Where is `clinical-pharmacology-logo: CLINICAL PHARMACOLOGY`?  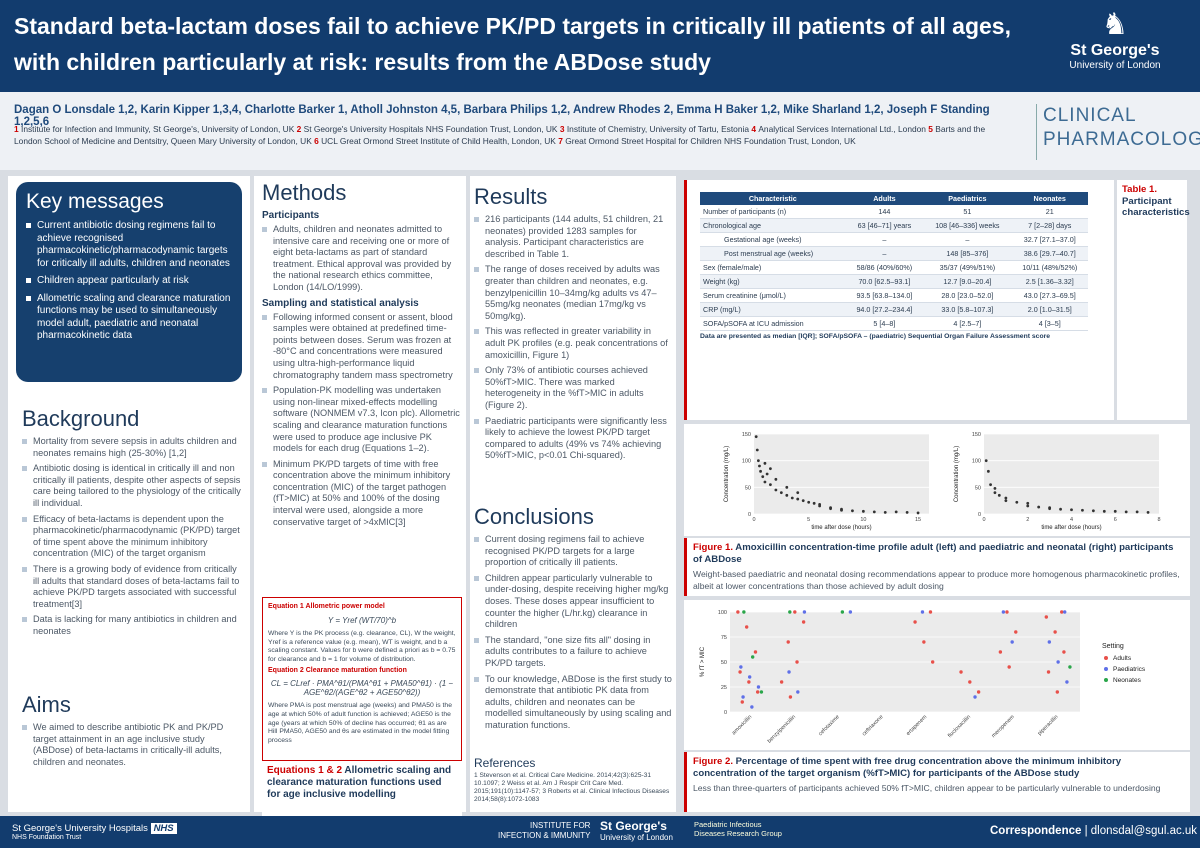
clinical-pharmacology-logo: CLINICAL PHARMACOLOGY is located at coordinates (1118, 132).